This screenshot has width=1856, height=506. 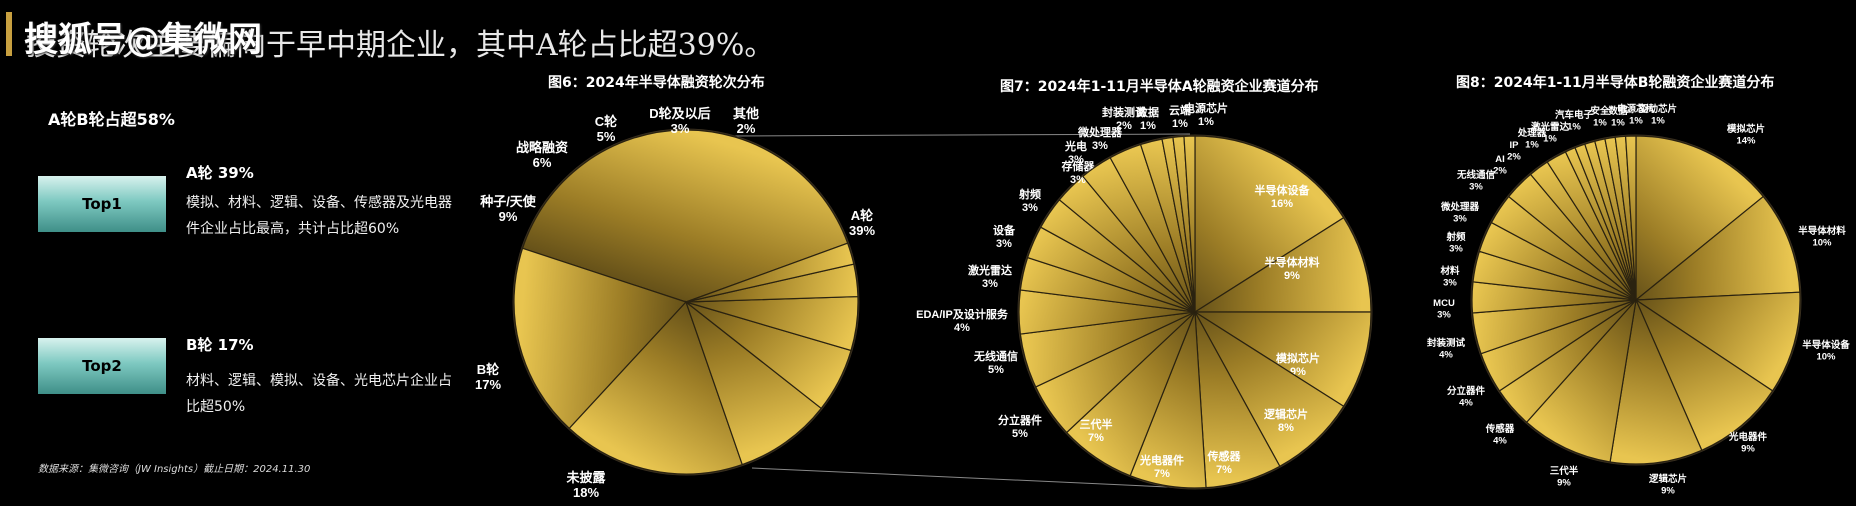 I want to click on pie1-label-5: 光电器件, so click(x=1161, y=460).